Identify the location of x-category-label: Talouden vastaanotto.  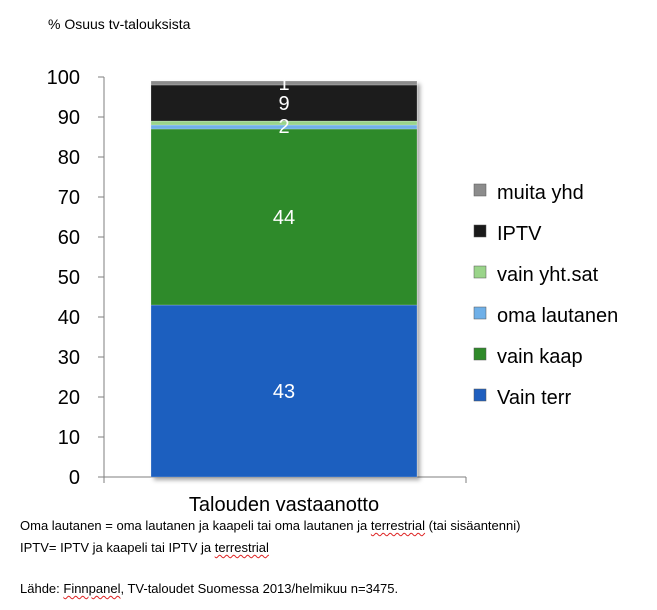
(284, 505).